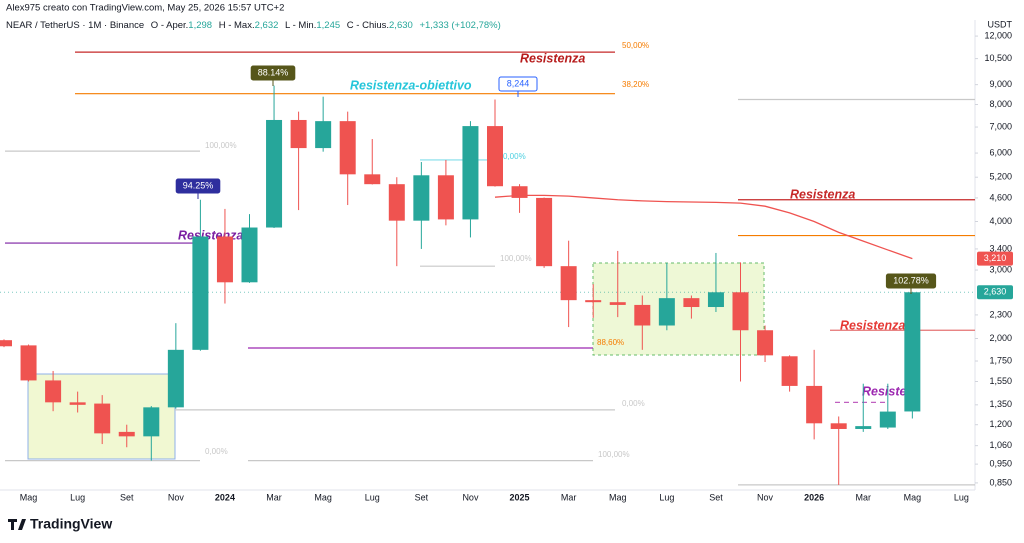  I want to click on y-tick-label: 5,200, so click(1000, 177).